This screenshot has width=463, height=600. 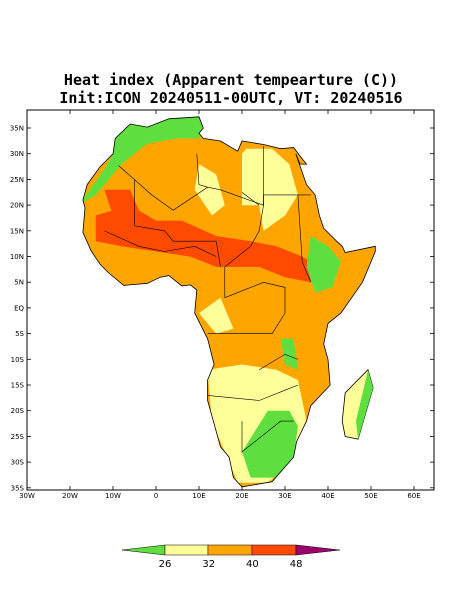 I want to click on lat-label: 30S, so click(x=18, y=463).